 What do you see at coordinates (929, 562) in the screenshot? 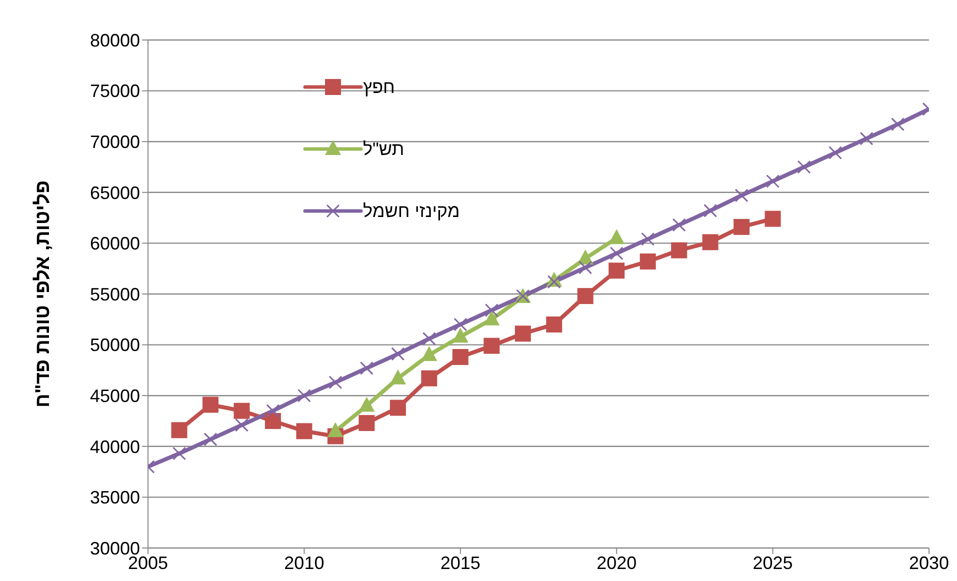
I see `x-tick-label: 2030` at bounding box center [929, 562].